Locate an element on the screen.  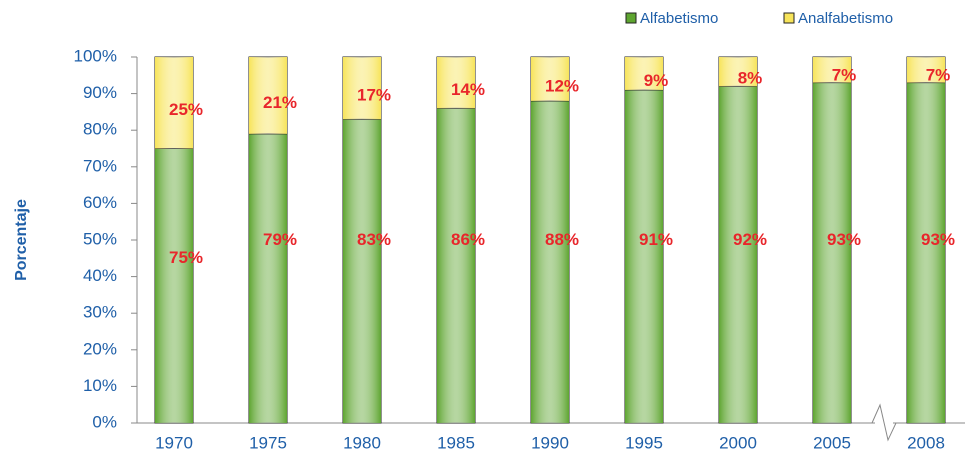
x-tick-label: 1975 is located at coordinates (268, 442).